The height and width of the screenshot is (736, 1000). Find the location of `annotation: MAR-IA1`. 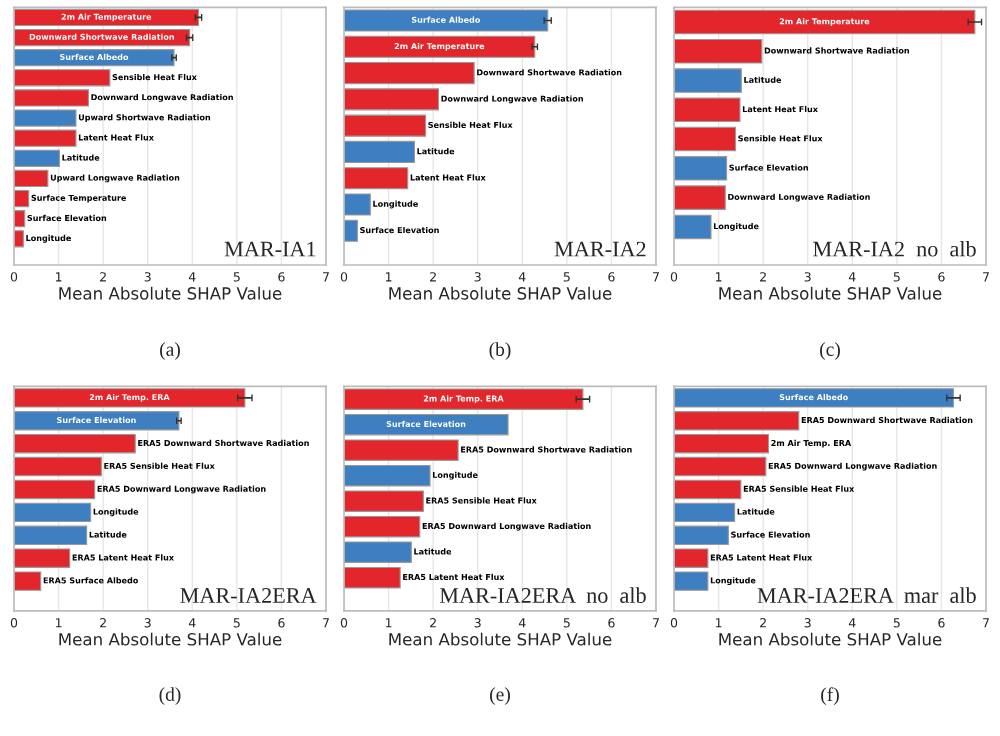

annotation: MAR-IA1 is located at coordinates (270, 249).